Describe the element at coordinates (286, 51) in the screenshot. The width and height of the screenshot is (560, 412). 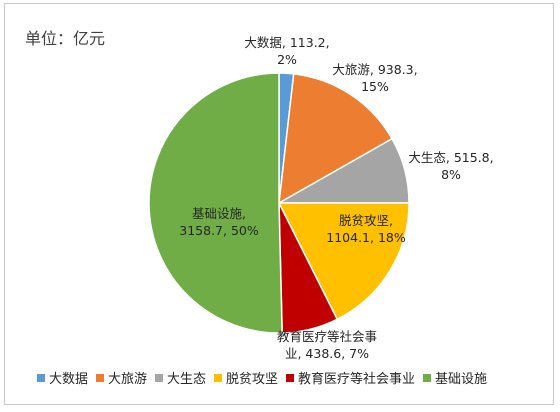
I see `data-label-0: 大数据, 113.2, 2%` at that location.